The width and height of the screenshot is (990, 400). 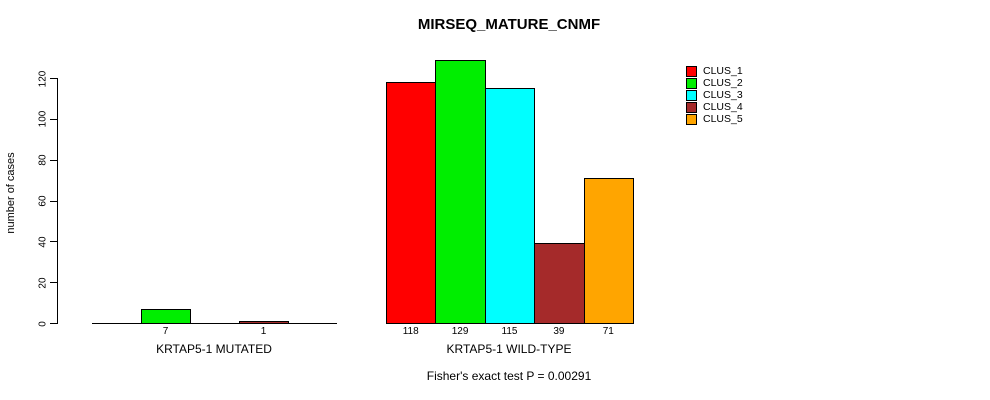 I want to click on legend-label-CLUS_3: CLUS_3, so click(x=723, y=95).